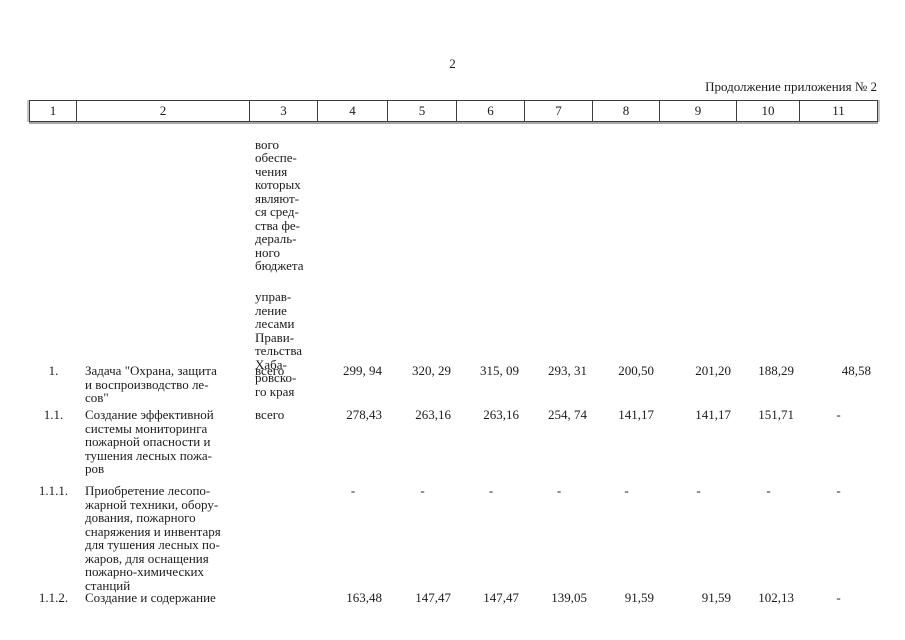  What do you see at coordinates (452, 63) in the screenshot?
I see `page-number: 2` at bounding box center [452, 63].